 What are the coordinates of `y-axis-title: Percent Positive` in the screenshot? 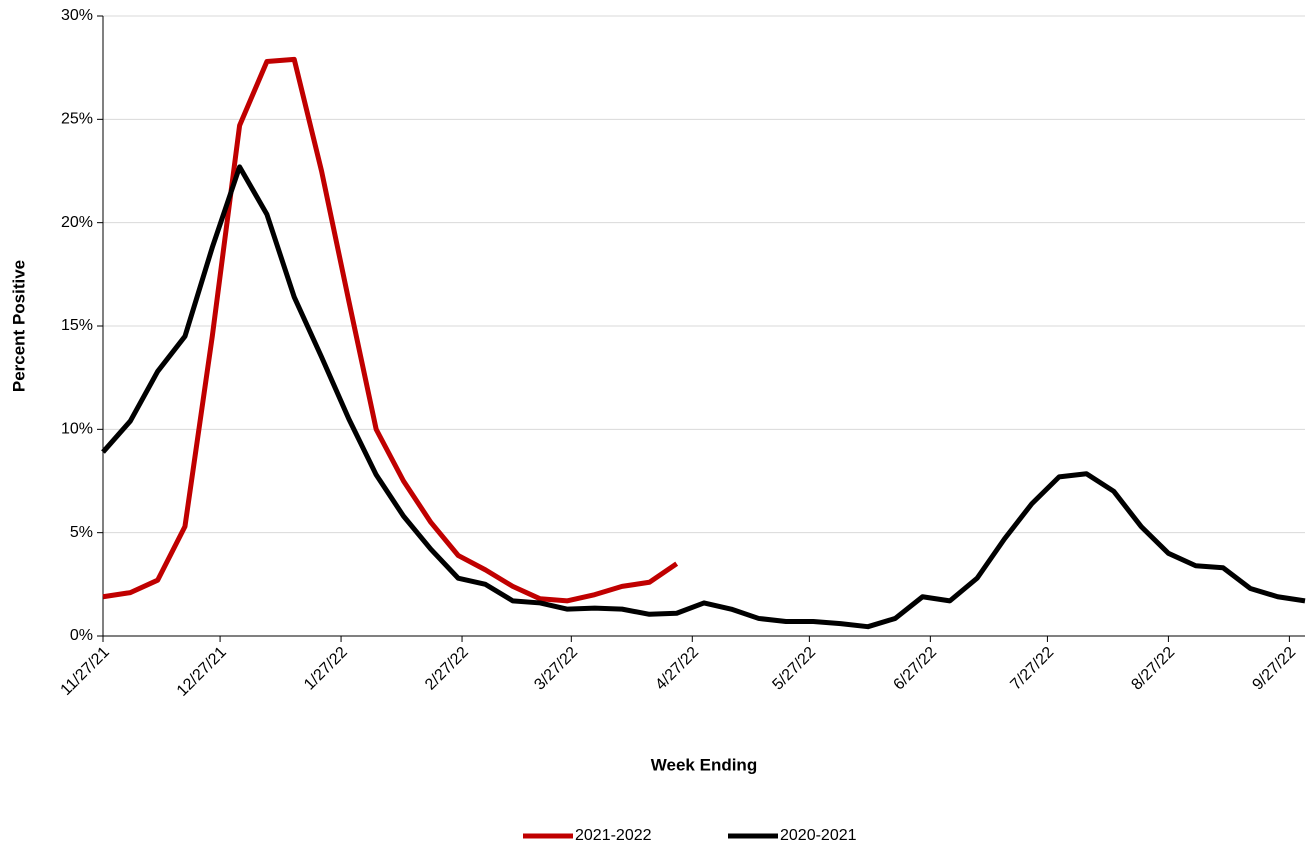 It's located at (18, 326).